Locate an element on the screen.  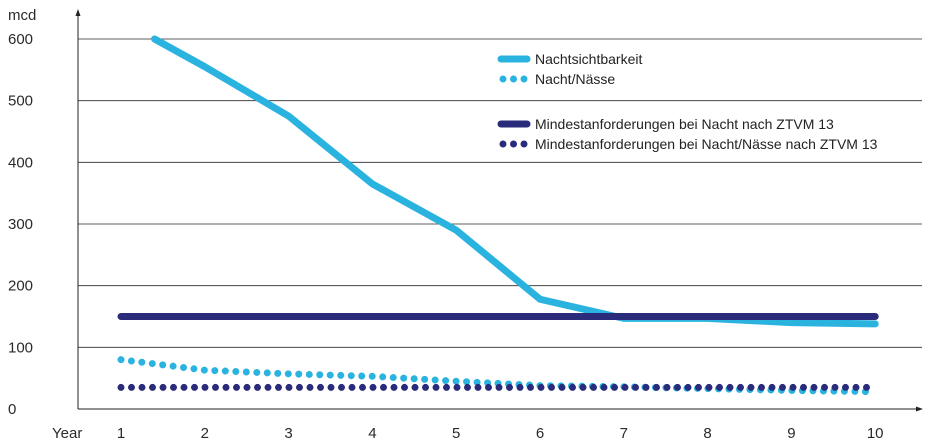
x-tick-label: 4 is located at coordinates (372, 433).